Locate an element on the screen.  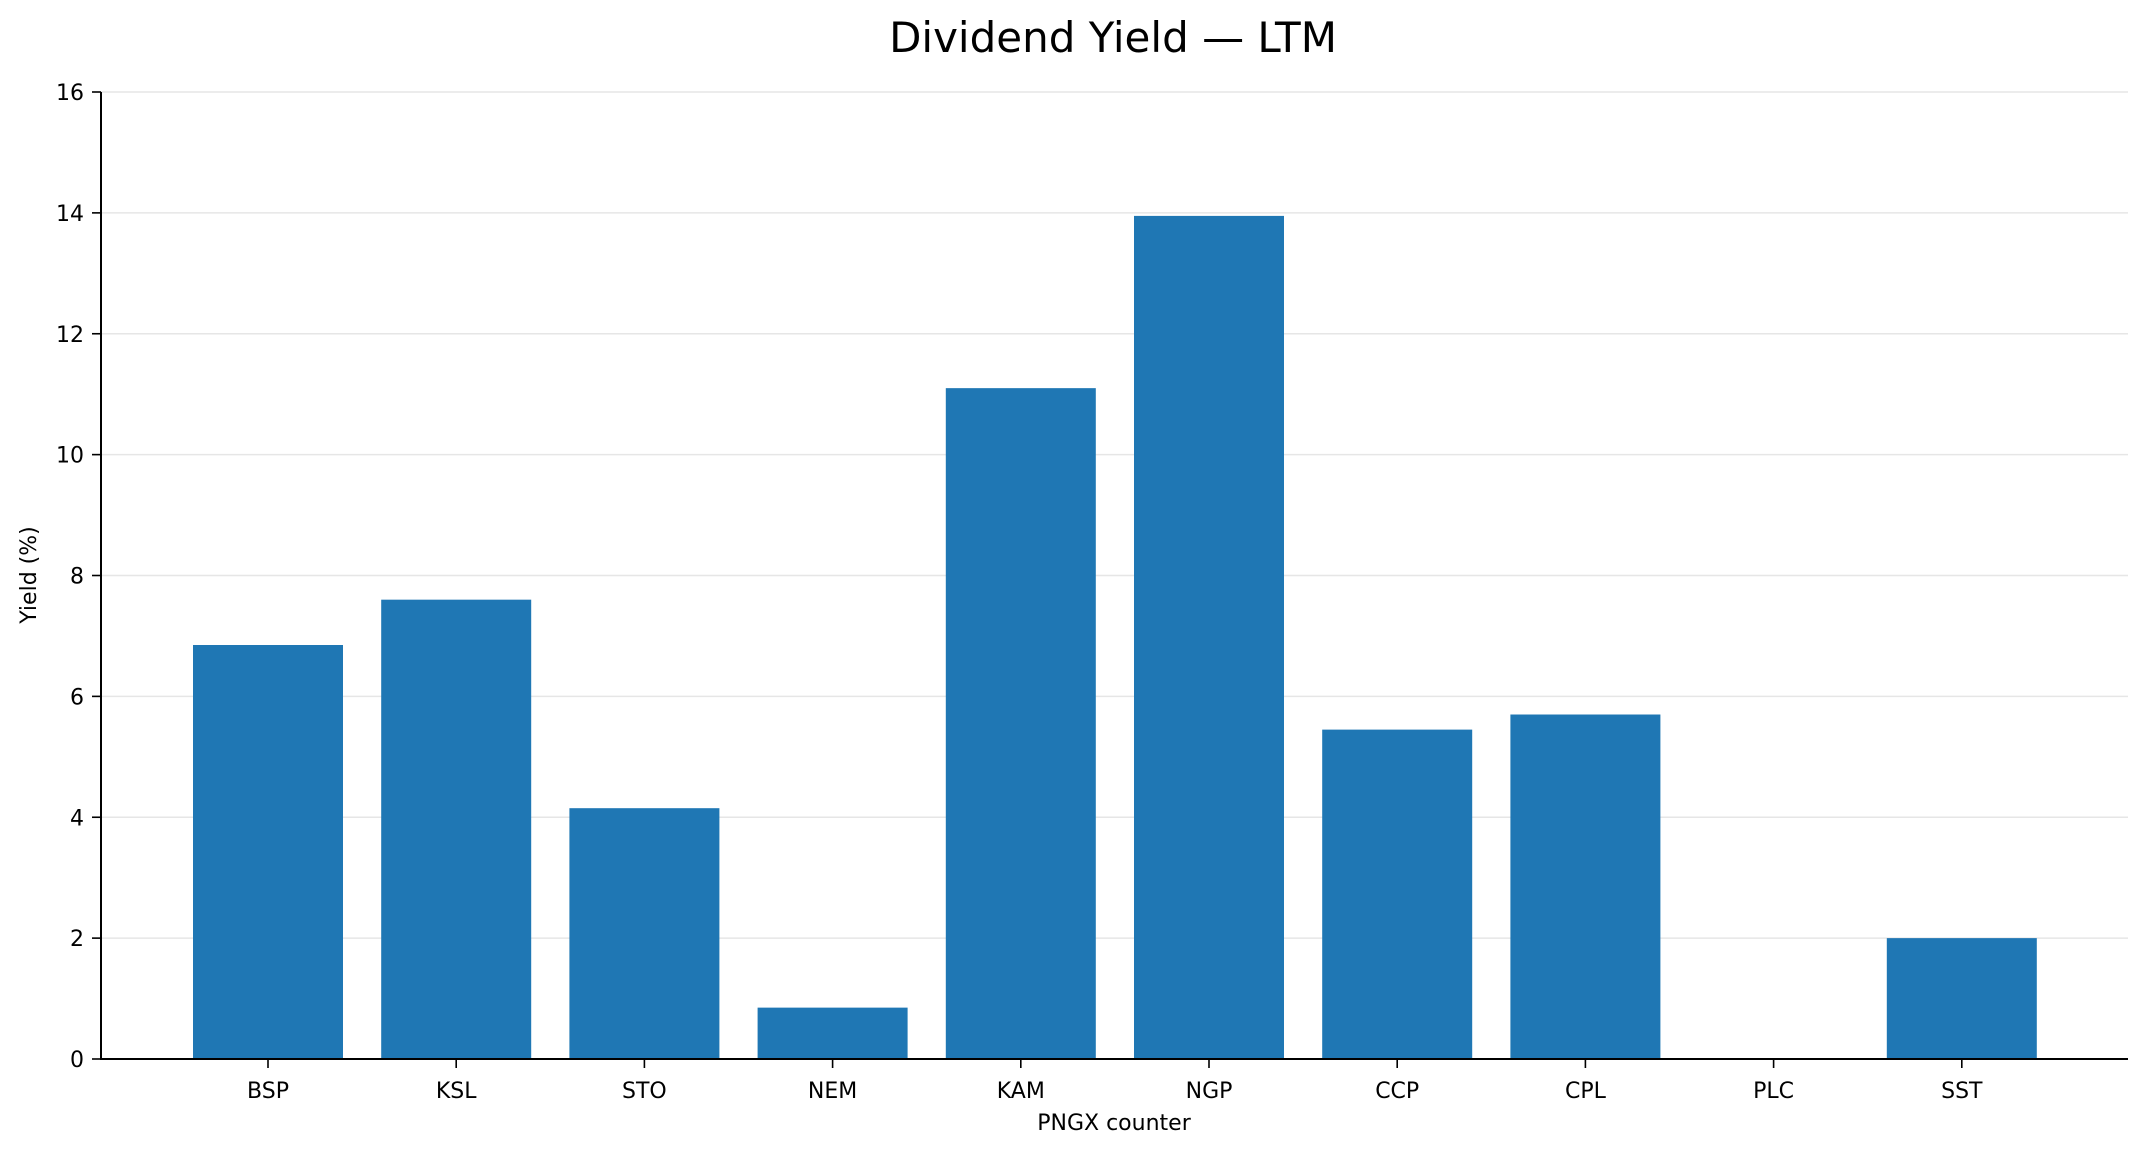
x-tick-label: CCP is located at coordinates (1397, 1091).